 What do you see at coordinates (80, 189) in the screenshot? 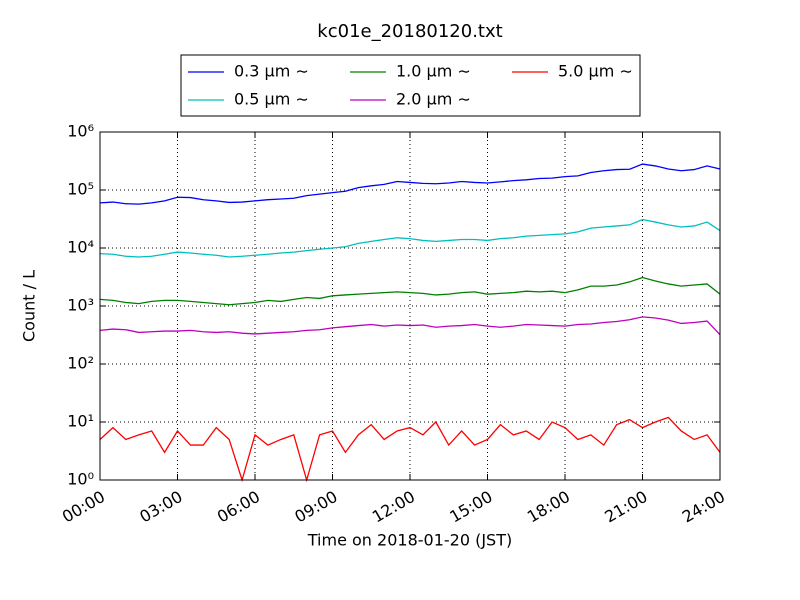
I see `y-tick-label: 10⁵` at bounding box center [80, 189].